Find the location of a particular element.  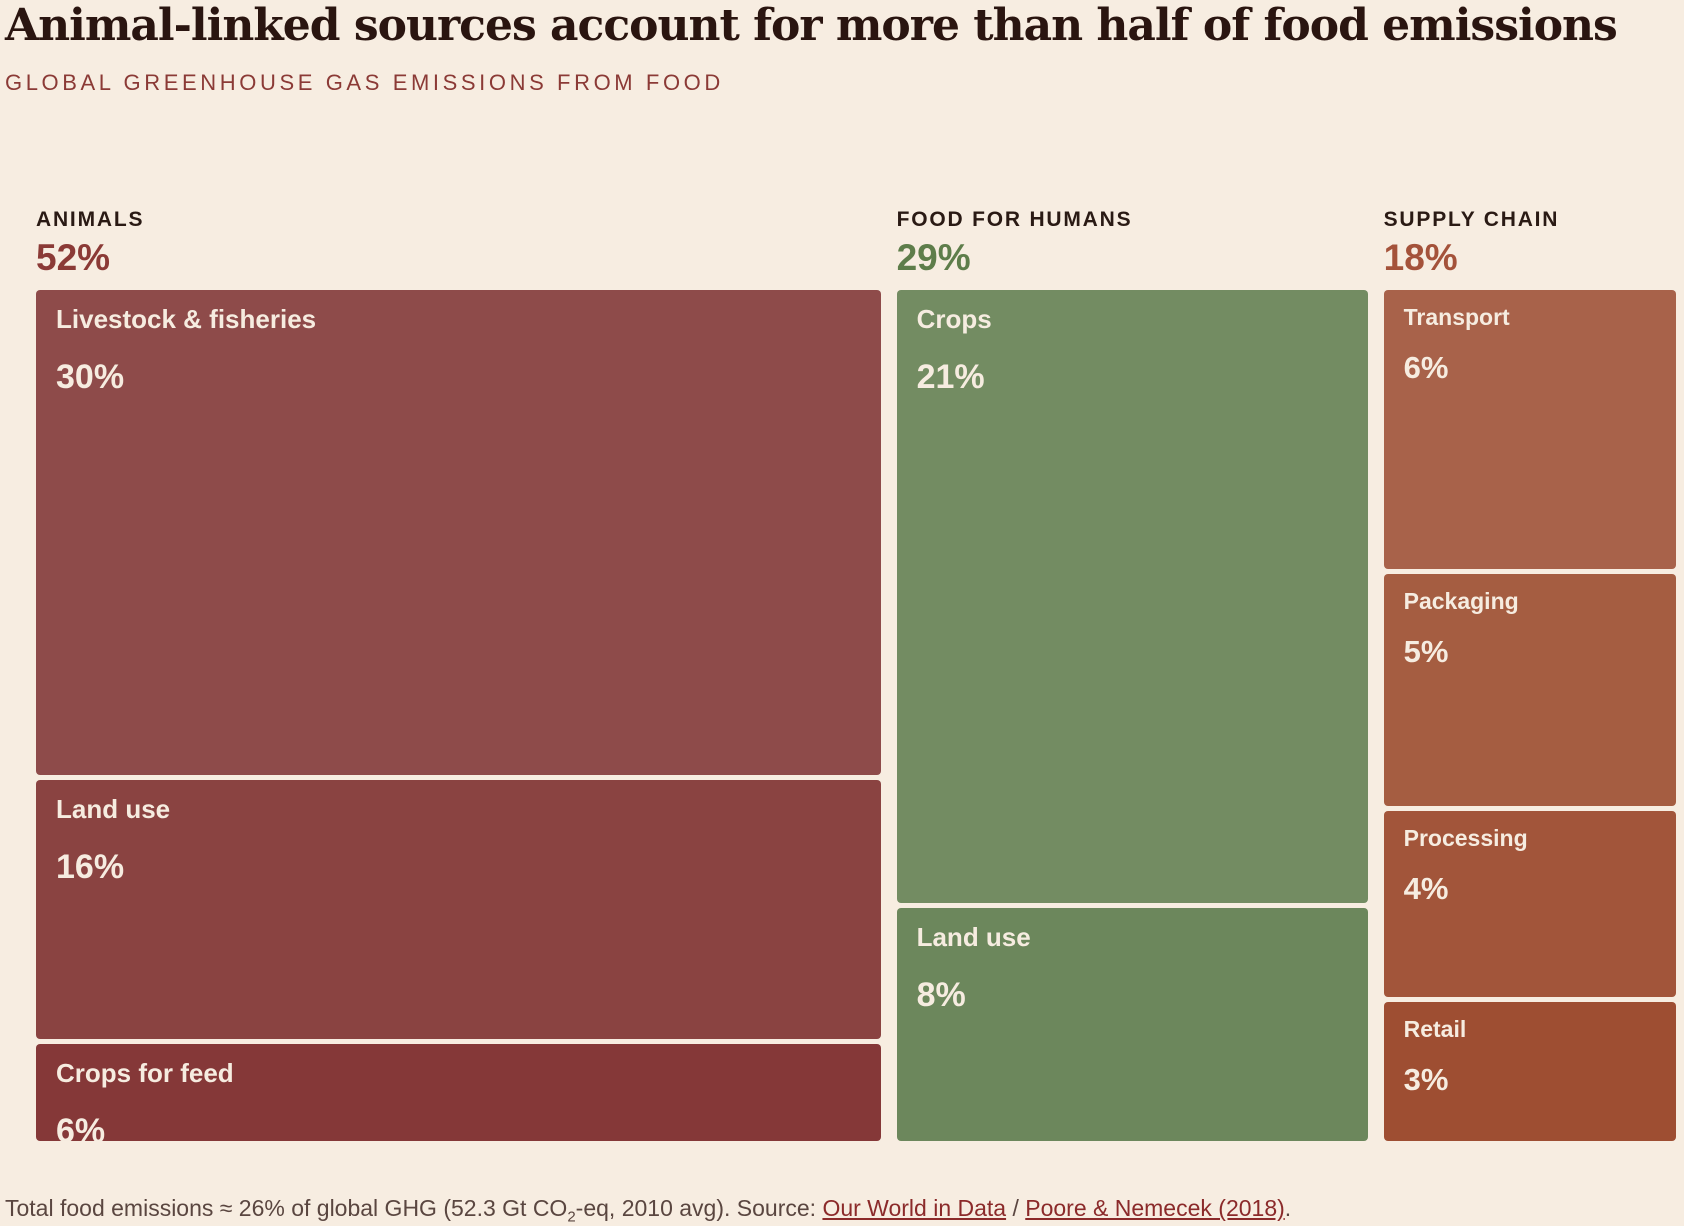

group-total-supply-chain: 18% is located at coordinates (1420, 257).